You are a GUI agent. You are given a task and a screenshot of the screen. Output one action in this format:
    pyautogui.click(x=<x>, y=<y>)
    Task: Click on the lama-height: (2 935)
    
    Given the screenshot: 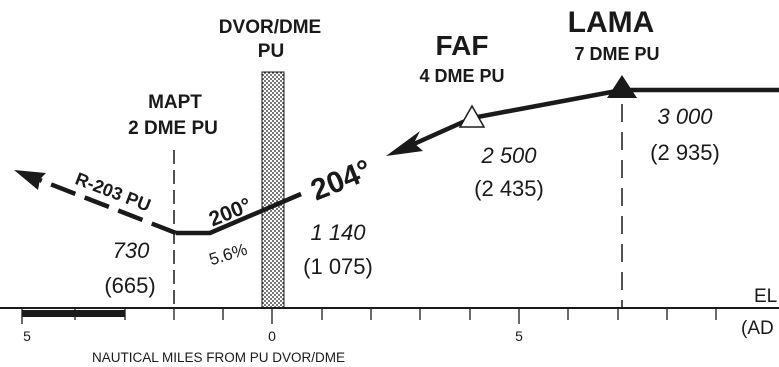 What is the action you would take?
    pyautogui.click(x=685, y=152)
    